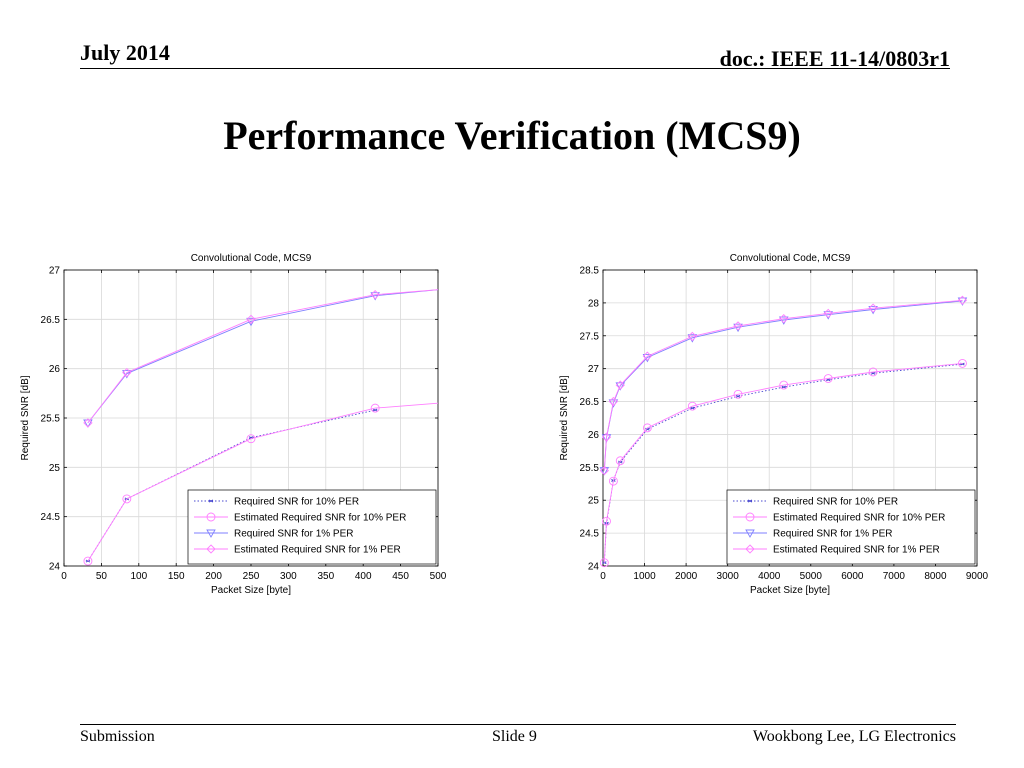 This screenshot has height=768, width=1024. I want to click on header-divider, so click(515, 68).